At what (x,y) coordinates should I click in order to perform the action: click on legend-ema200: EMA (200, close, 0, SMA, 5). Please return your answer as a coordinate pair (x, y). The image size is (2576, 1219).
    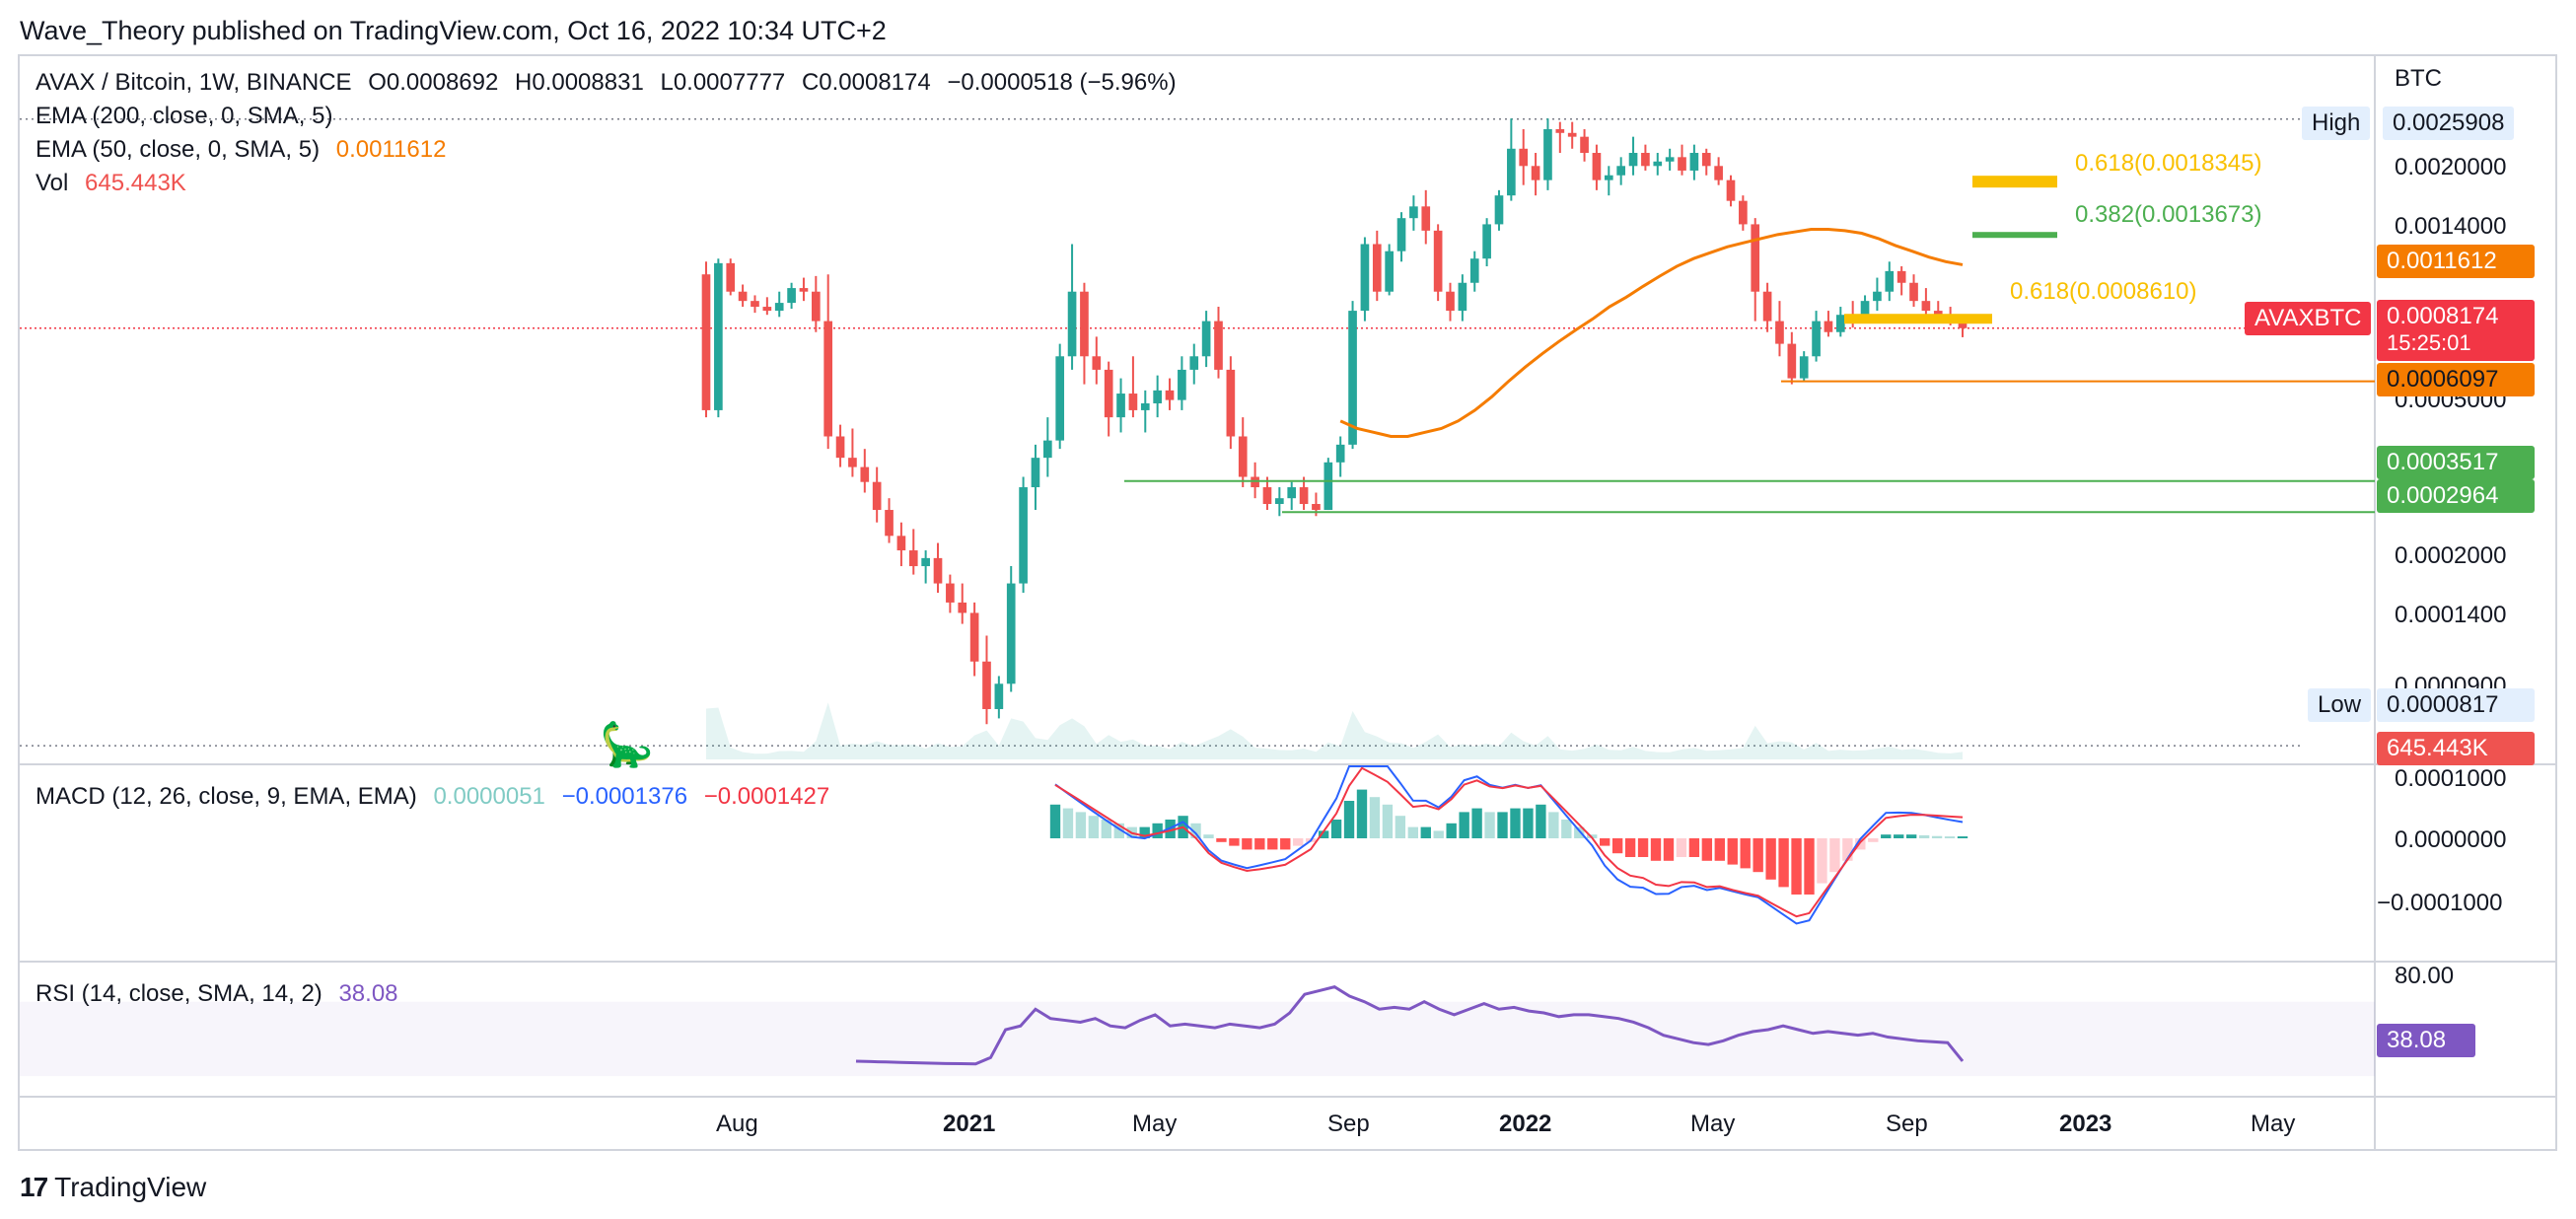
    Looking at the image, I should click on (184, 116).